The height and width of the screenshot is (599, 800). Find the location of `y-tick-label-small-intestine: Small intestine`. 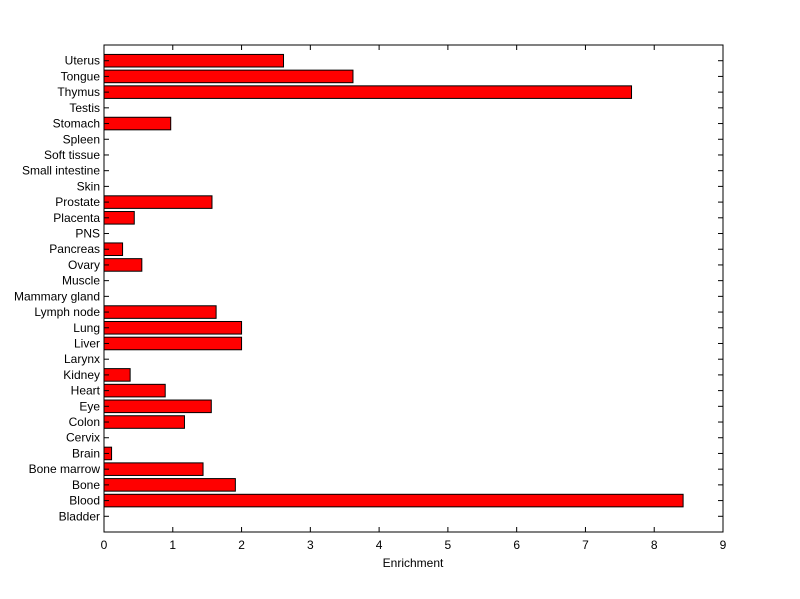

y-tick-label-small-intestine: Small intestine is located at coordinates (61, 171).